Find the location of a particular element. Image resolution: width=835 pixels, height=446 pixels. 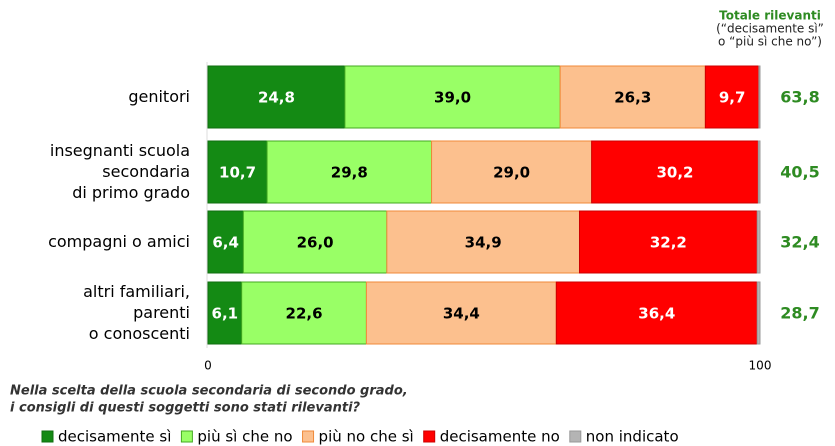

value-label: 29,8 is located at coordinates (349, 173).